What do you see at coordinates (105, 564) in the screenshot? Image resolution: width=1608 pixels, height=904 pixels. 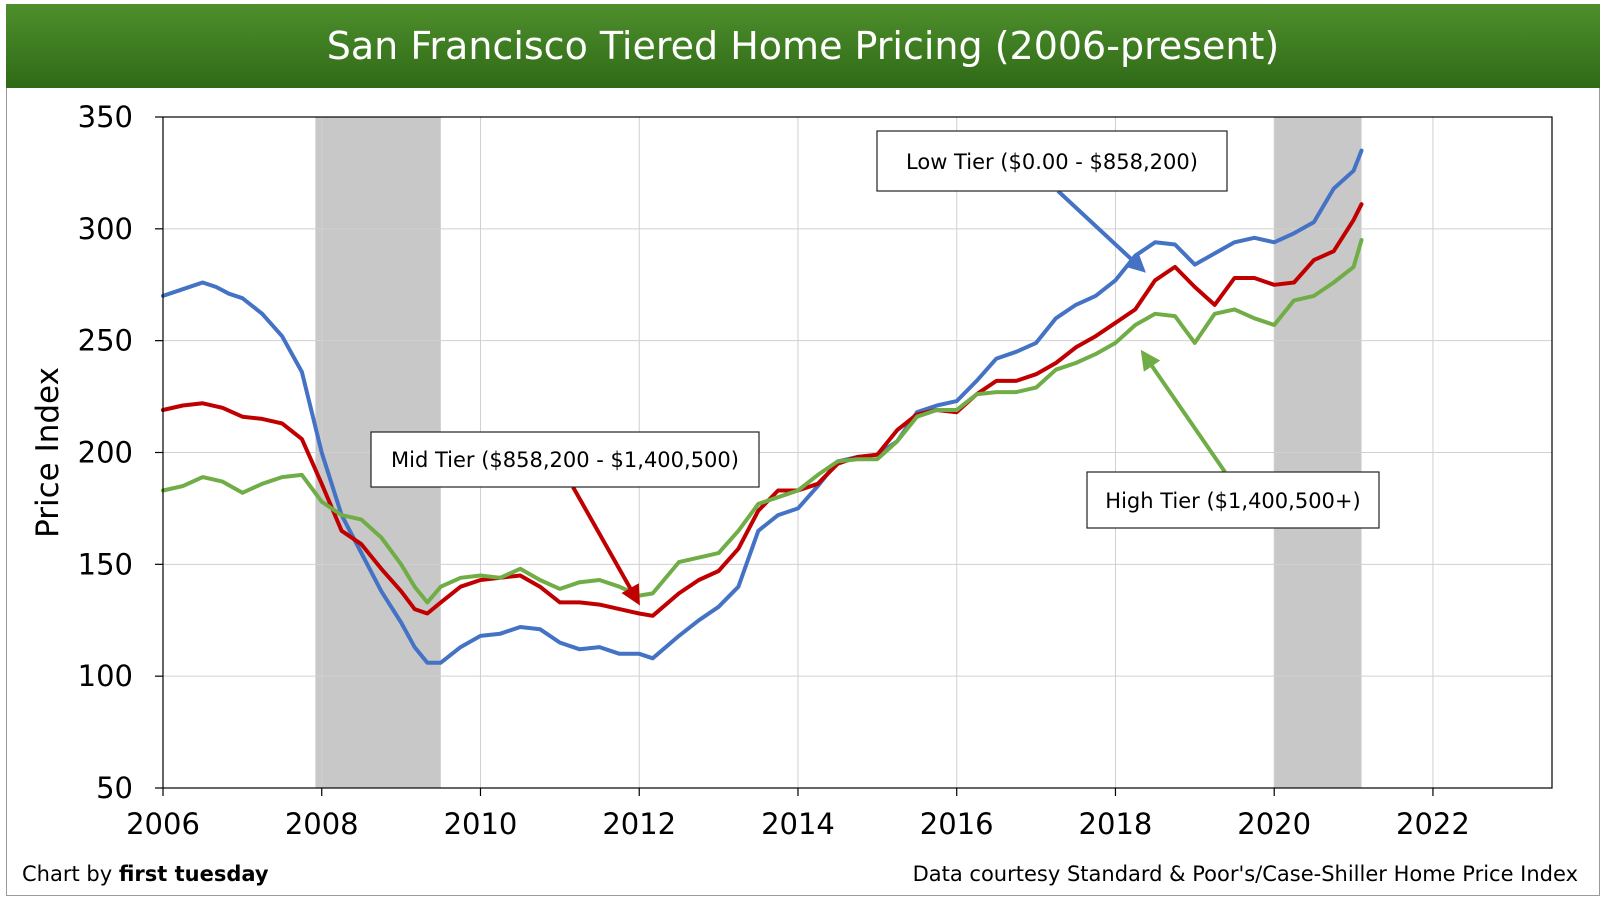 I see `y-tick-label: 150` at bounding box center [105, 564].